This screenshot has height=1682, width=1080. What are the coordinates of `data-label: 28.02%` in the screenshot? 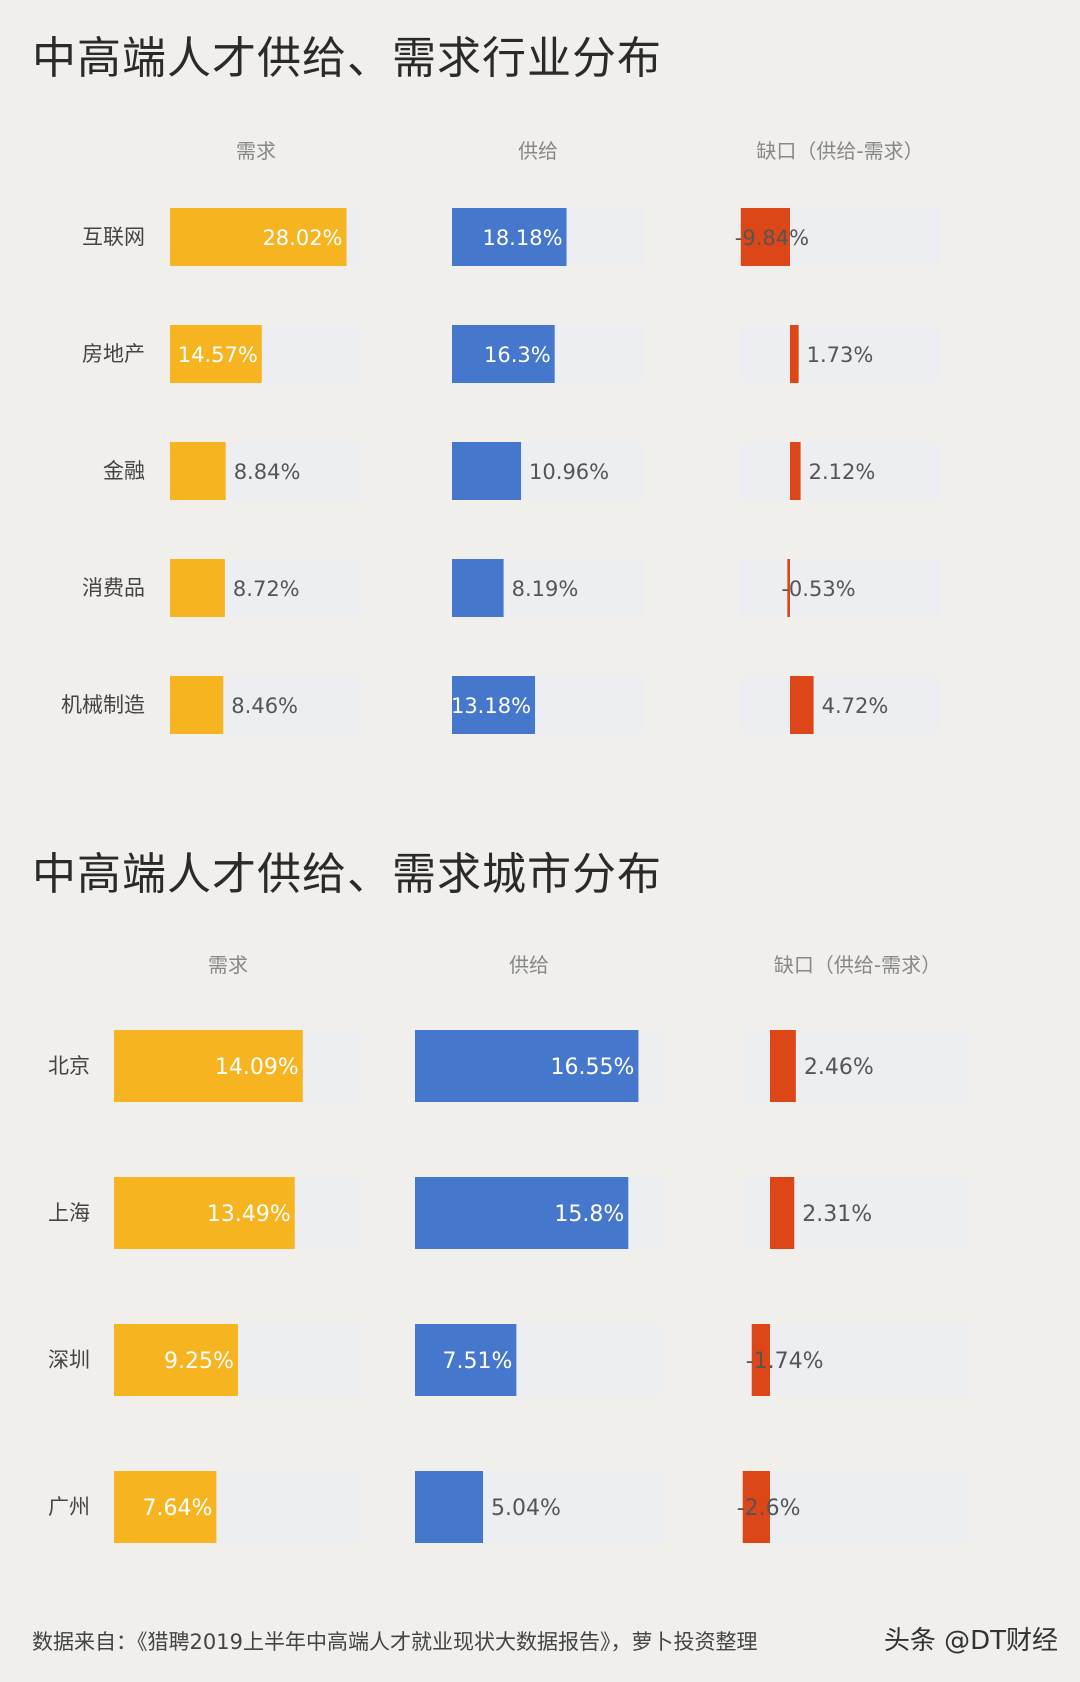 It's located at (302, 238).